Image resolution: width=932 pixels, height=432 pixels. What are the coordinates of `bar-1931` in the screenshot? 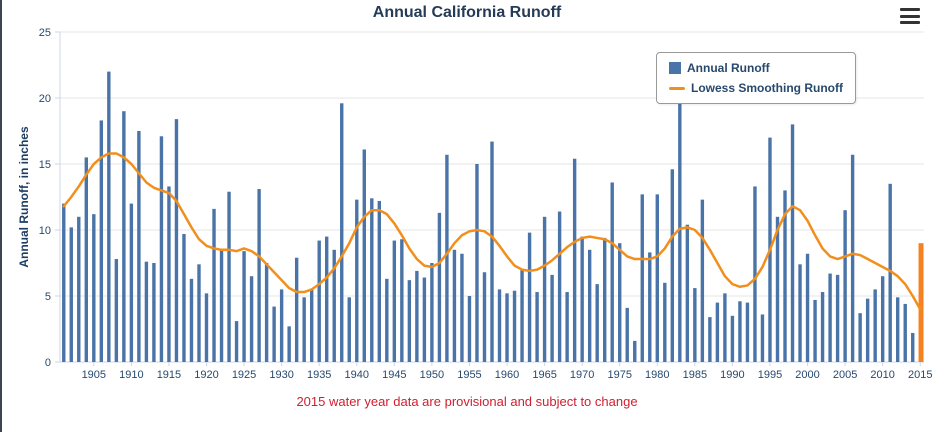 It's located at (289, 344).